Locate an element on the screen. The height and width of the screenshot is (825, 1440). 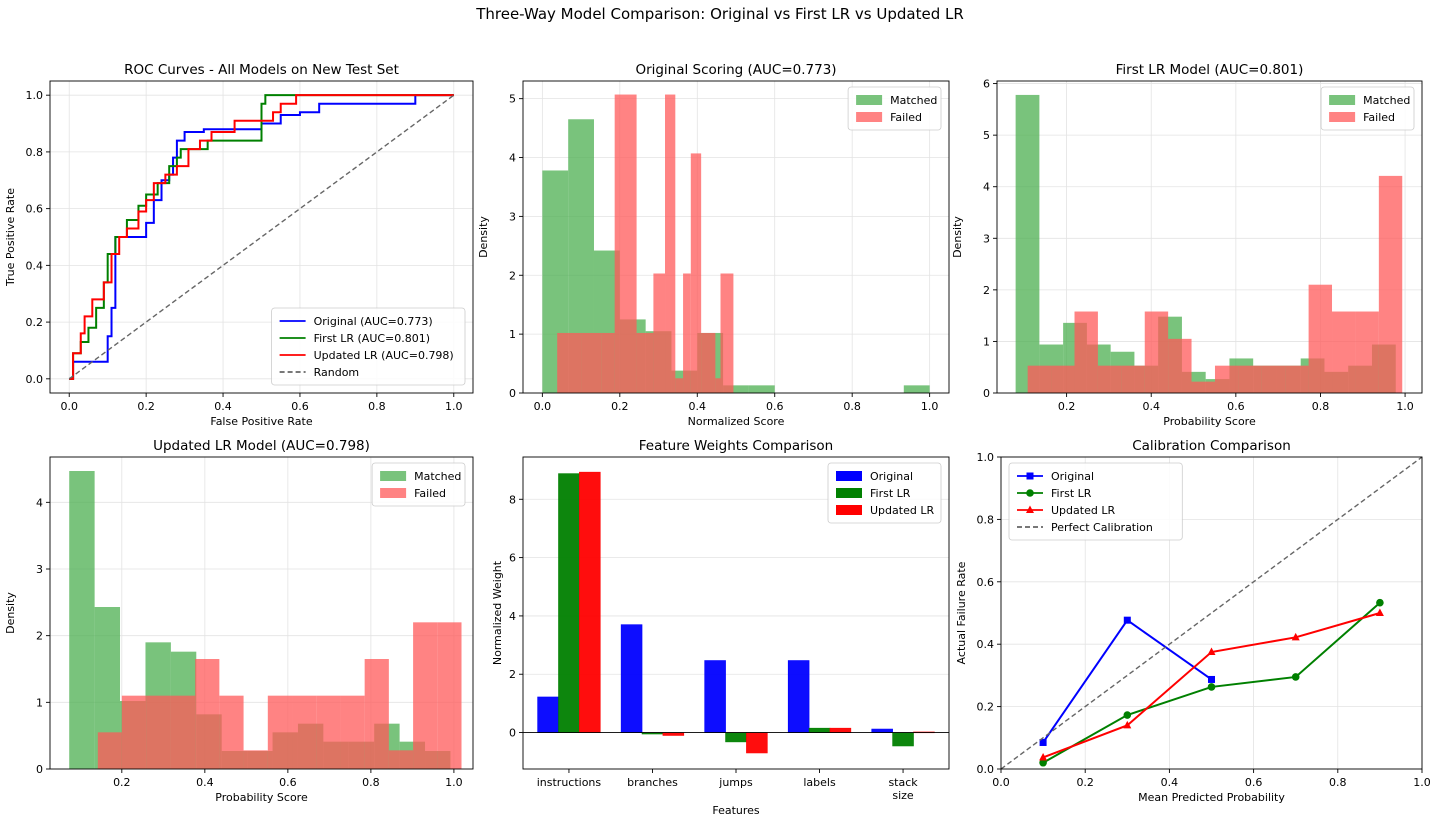
legend: Matched Failed is located at coordinates (1367, 108).